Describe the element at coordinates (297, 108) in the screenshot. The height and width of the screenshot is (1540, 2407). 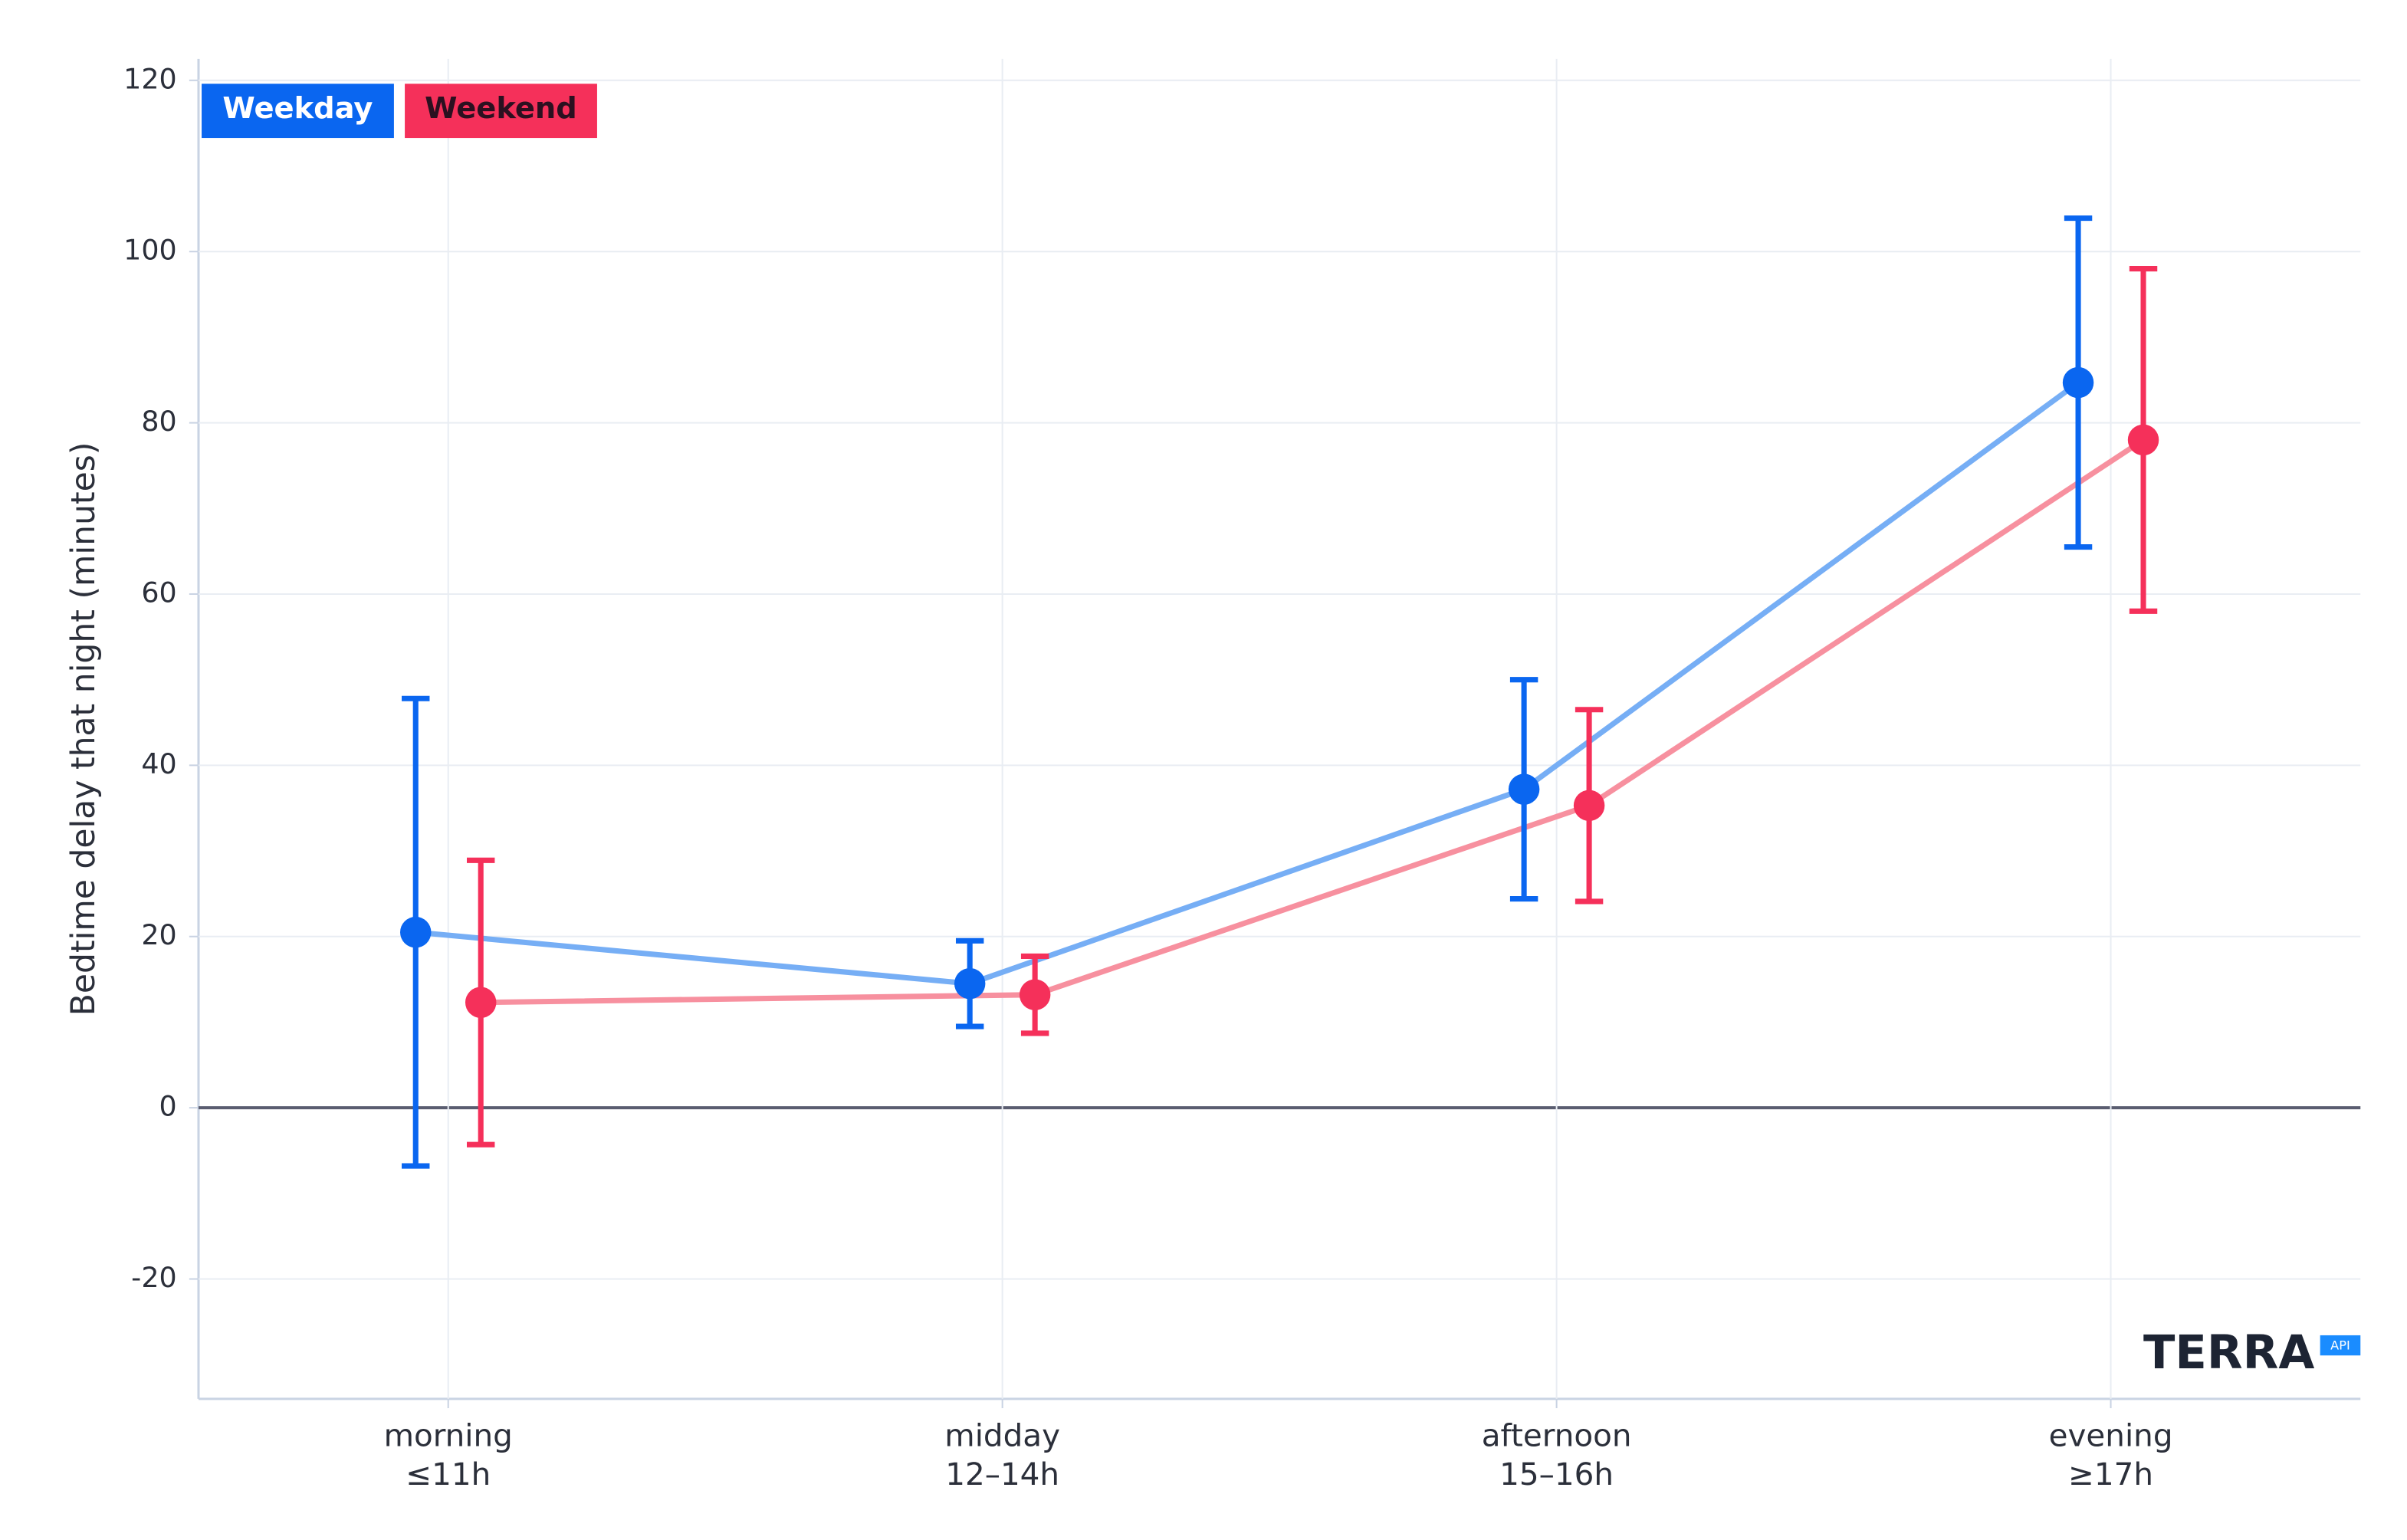
I see `legend-label: Weekday` at that location.